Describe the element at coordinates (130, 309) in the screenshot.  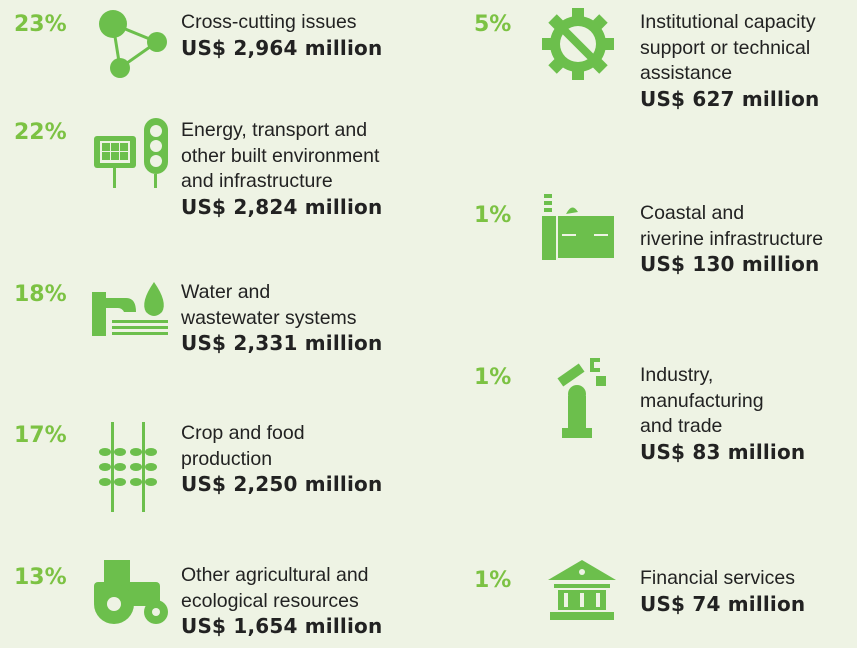
I see `water-icon` at that location.